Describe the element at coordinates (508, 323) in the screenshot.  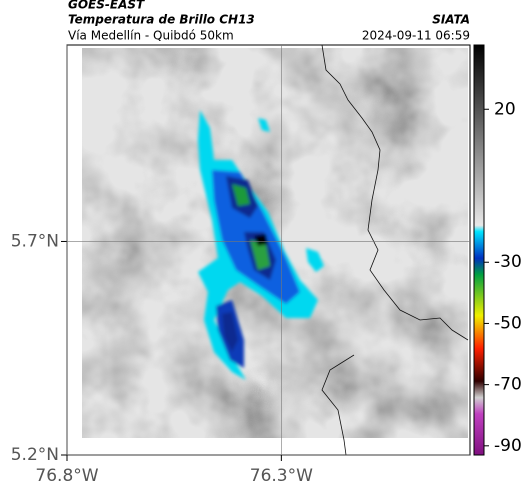
I see `colorbar-tick-label: -50` at that location.